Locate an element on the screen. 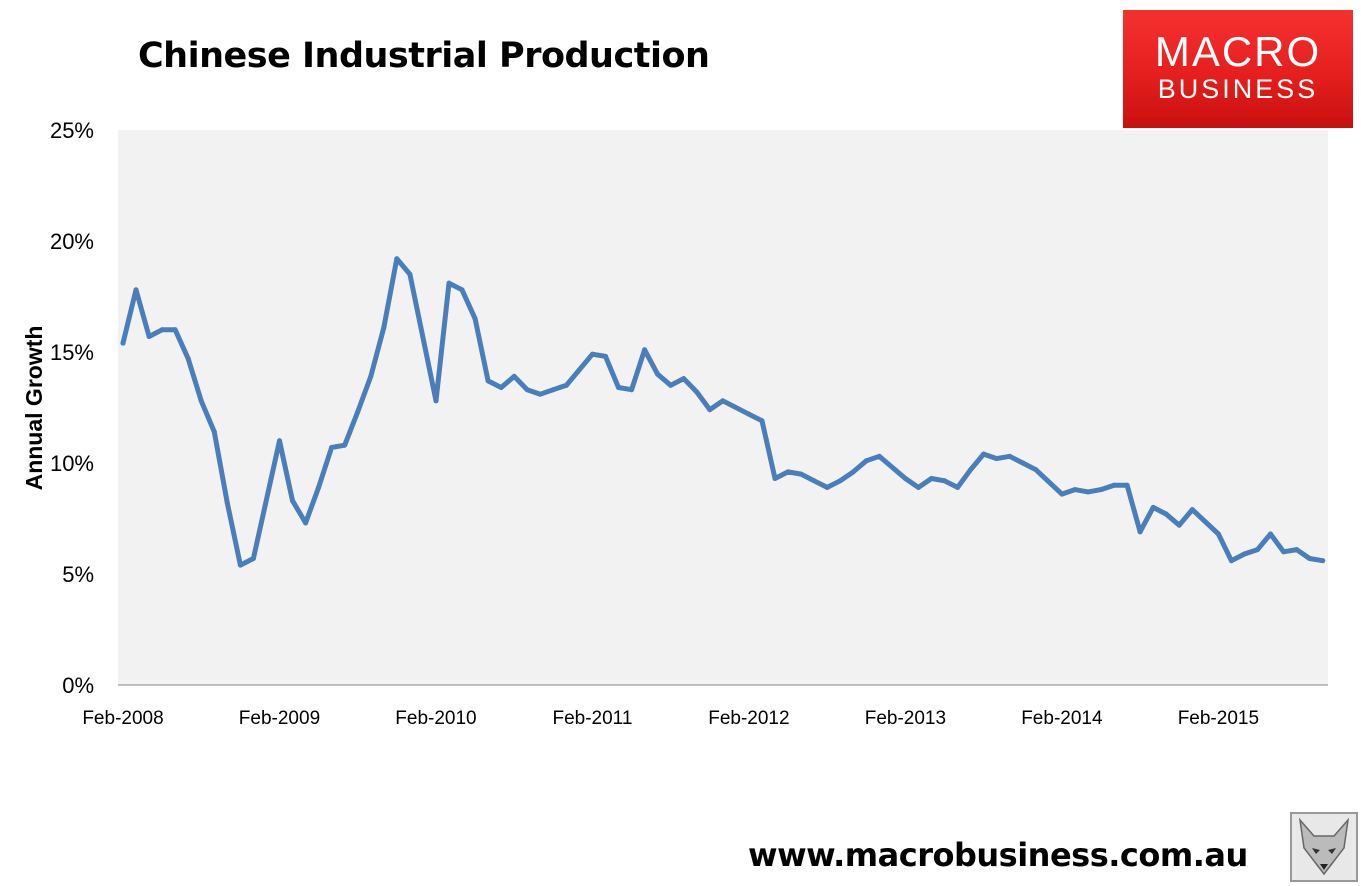 This screenshot has height=886, width=1361. website-url: www.macrobusiness.com.au is located at coordinates (998, 855).